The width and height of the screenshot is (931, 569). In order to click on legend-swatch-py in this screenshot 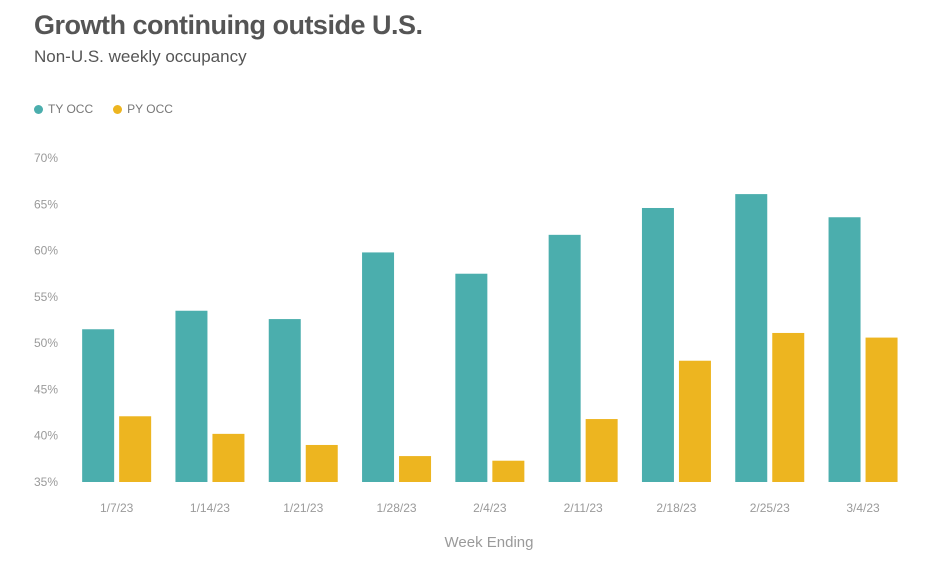, I will do `click(118, 109)`.